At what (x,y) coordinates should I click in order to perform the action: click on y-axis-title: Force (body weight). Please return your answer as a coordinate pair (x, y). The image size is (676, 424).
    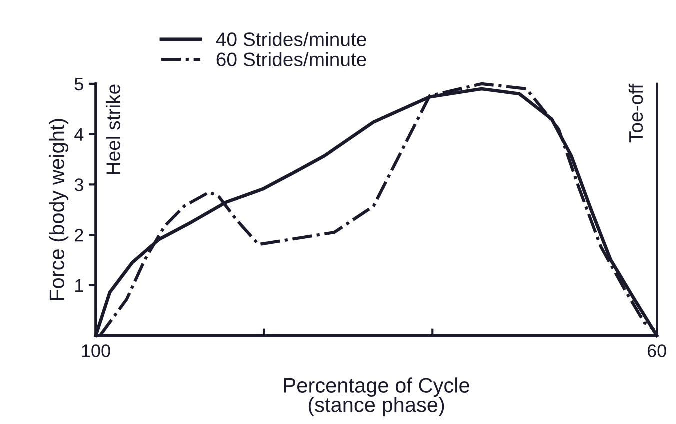
    Looking at the image, I should click on (59, 209).